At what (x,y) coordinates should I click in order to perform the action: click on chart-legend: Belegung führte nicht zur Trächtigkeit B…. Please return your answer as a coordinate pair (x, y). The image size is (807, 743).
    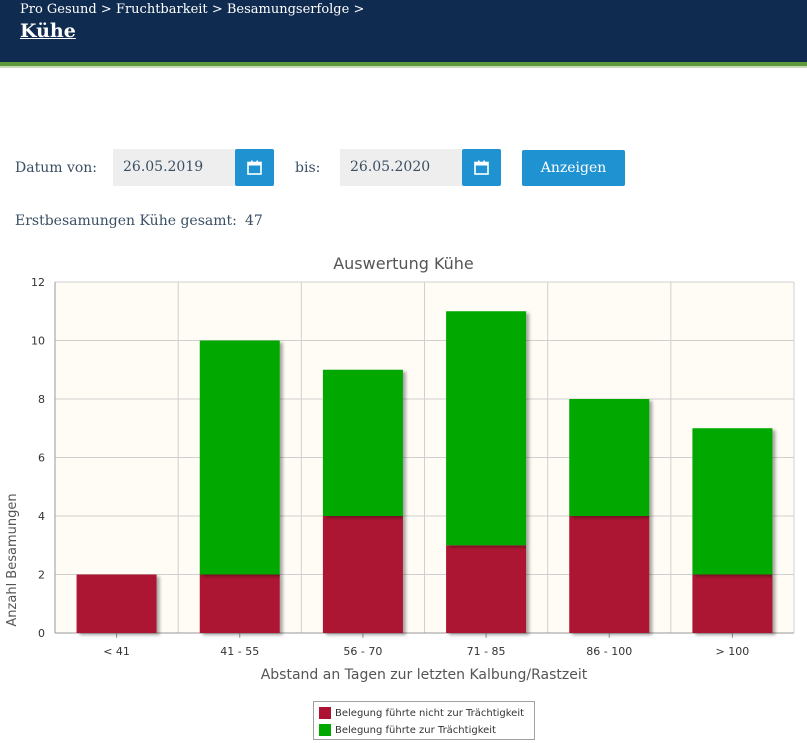
    Looking at the image, I should click on (424, 720).